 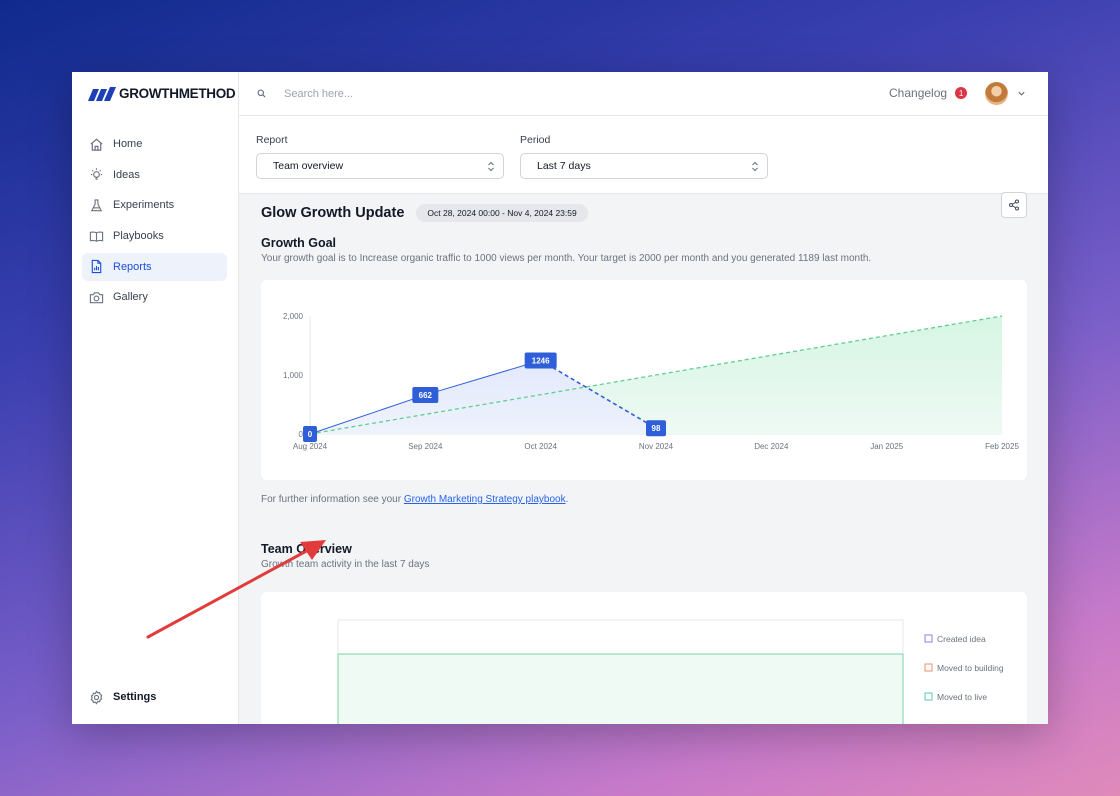 I want to click on y-tick-label: 2,000, so click(x=293, y=316).